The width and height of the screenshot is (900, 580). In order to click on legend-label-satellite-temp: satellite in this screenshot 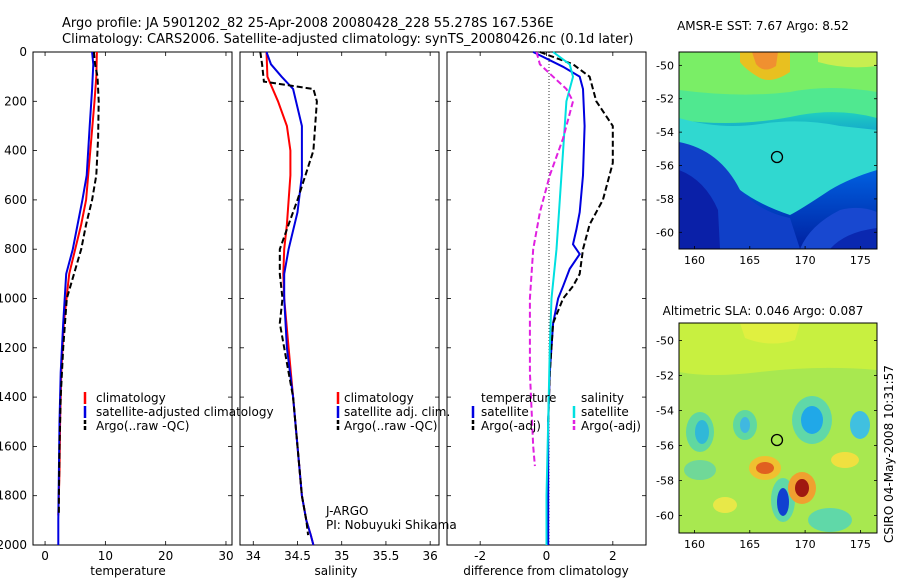, I will do `click(505, 412)`.